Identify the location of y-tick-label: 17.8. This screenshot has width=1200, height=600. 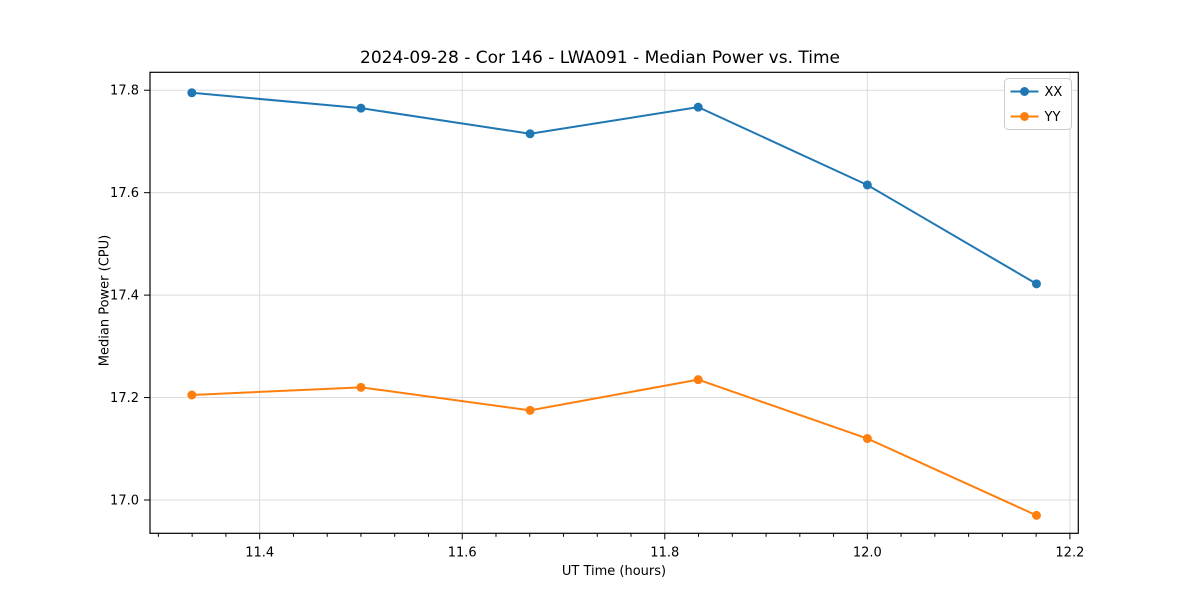
(124, 91).